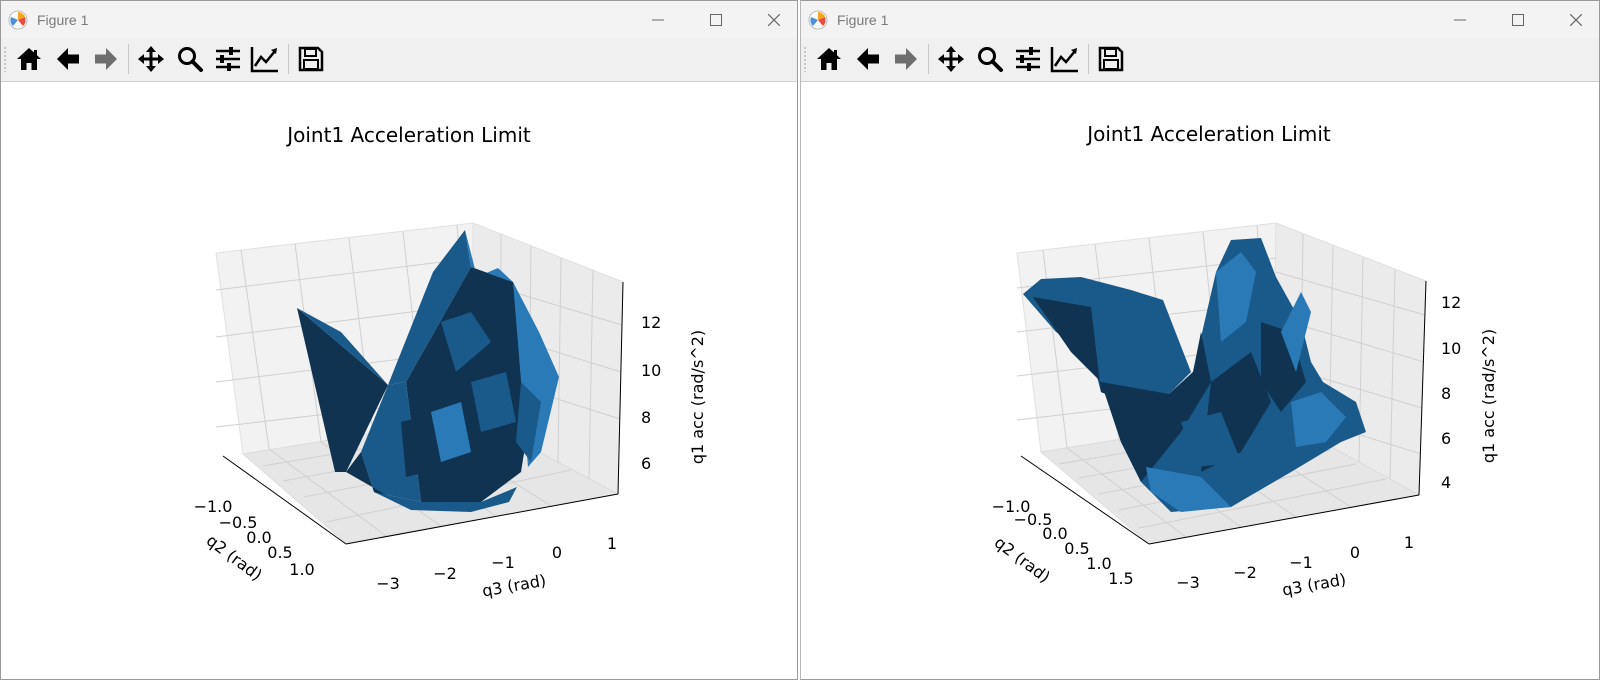  I want to click on y-axis-line, so click(284, 500).